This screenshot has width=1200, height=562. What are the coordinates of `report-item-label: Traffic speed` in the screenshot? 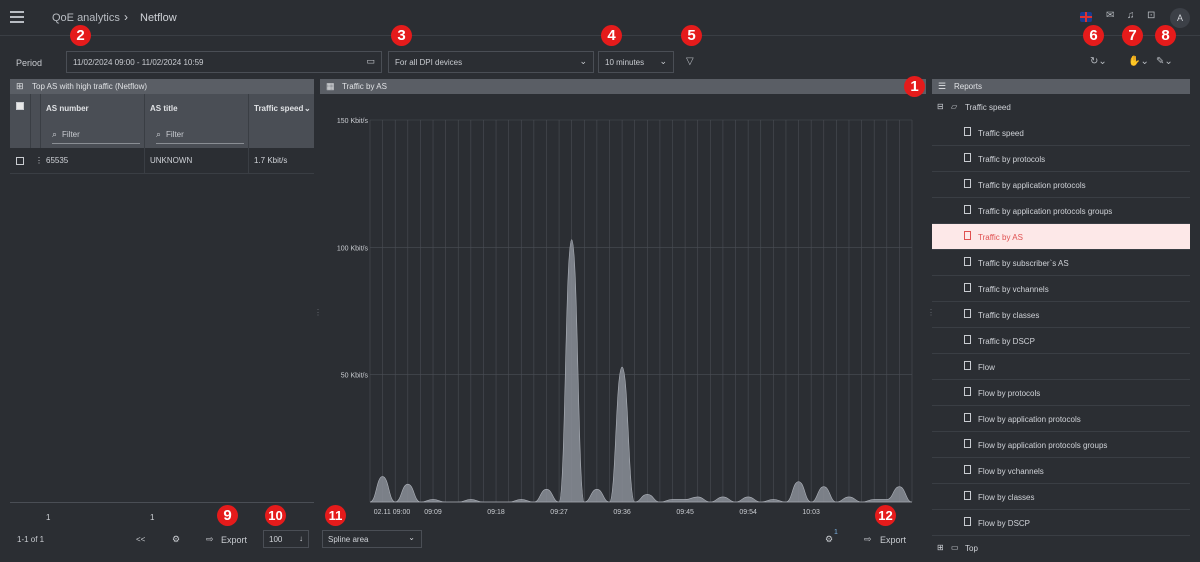 It's located at (1001, 133).